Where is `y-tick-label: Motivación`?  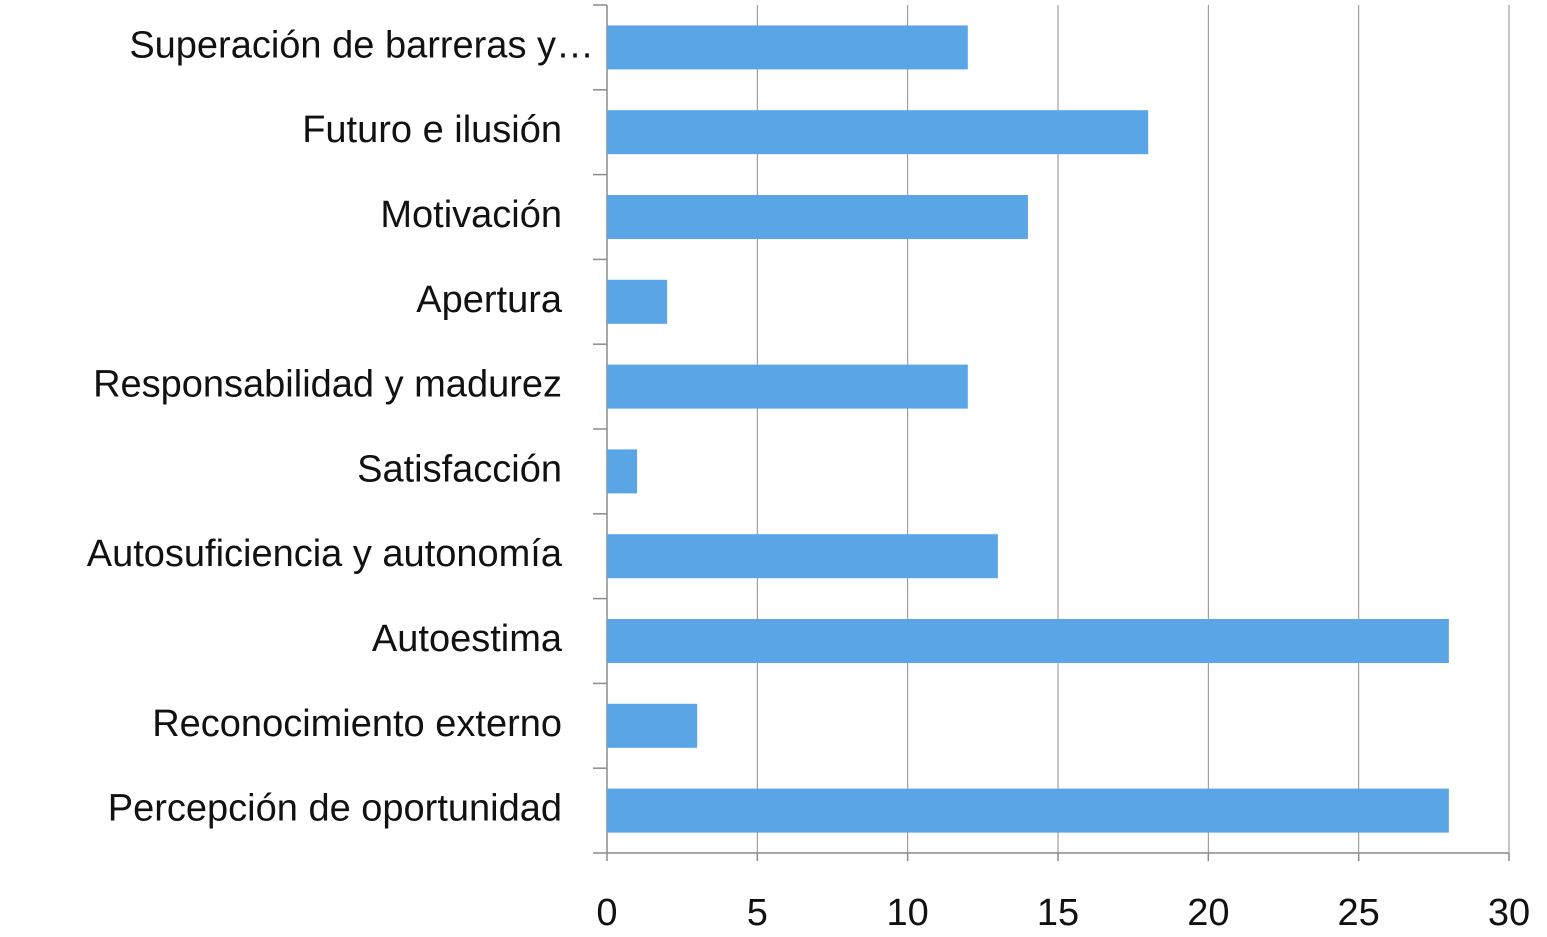 y-tick-label: Motivación is located at coordinates (471, 215).